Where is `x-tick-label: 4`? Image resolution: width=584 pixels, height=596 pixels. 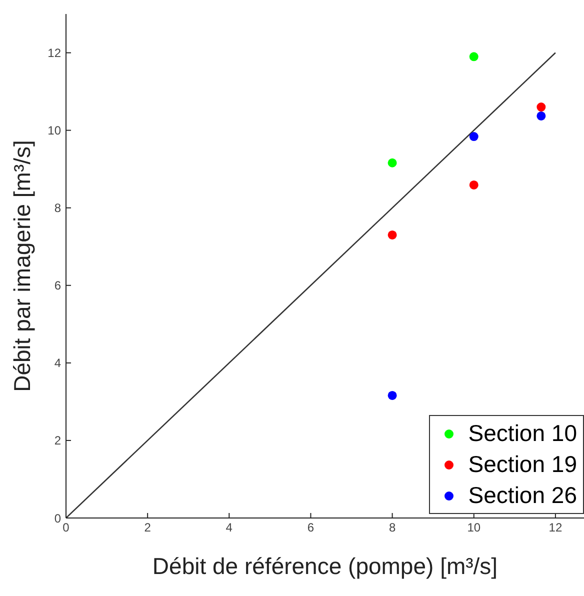 x-tick-label: 4 is located at coordinates (229, 527).